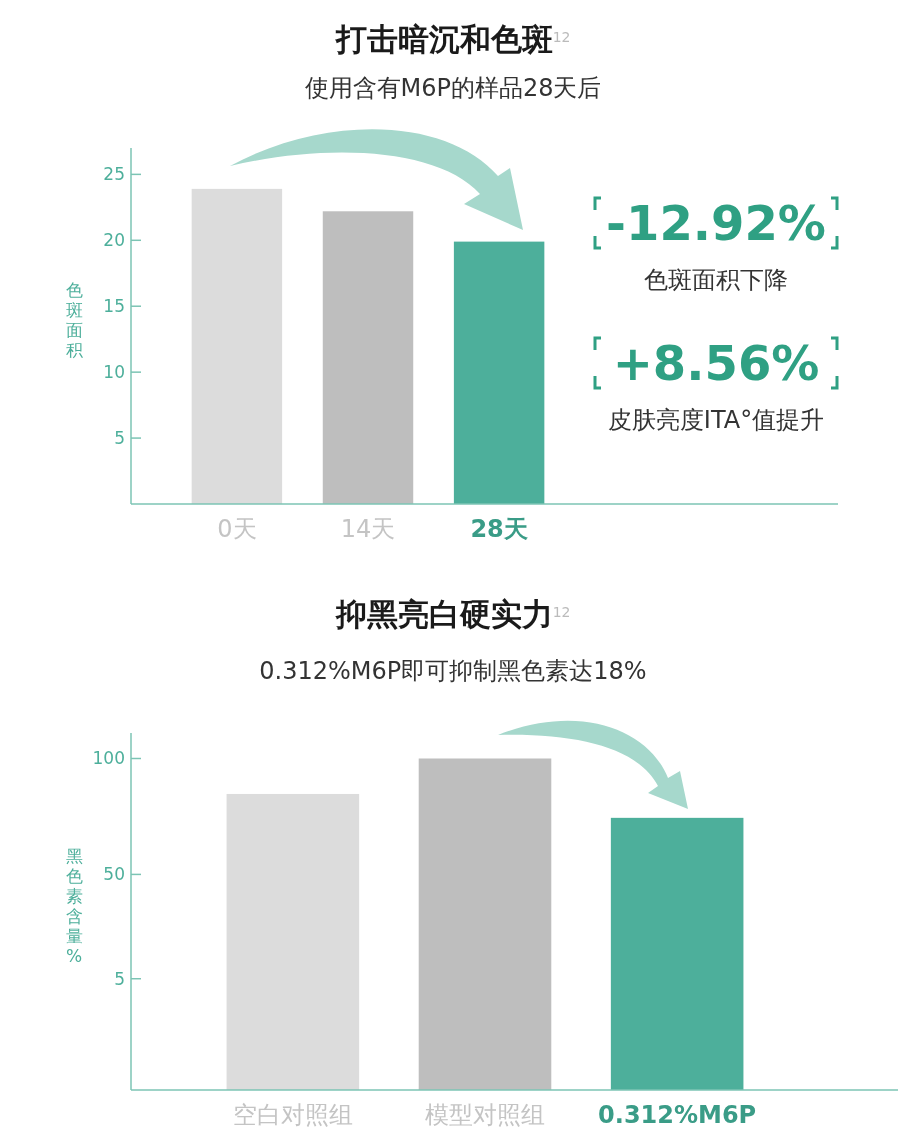 This screenshot has height=1136, width=906. Describe the element at coordinates (485, 1115) in the screenshot. I see `x-tick-label: 模型对照组` at that location.